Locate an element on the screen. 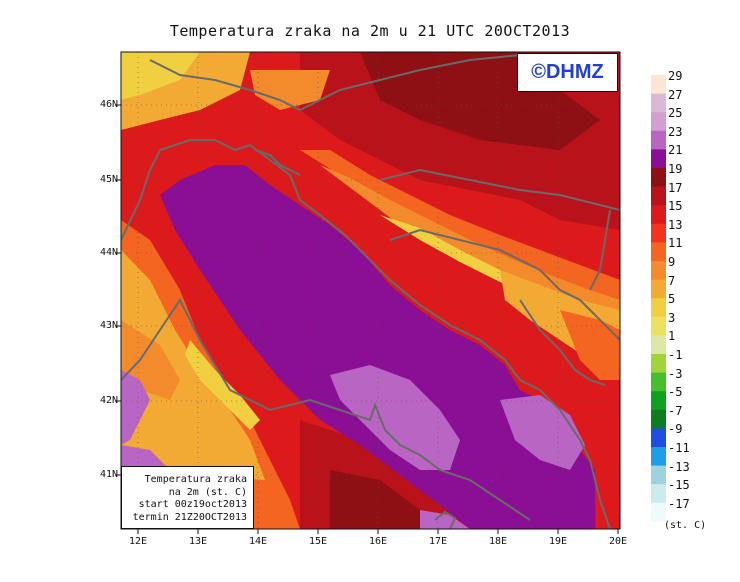  legend-label: -1 is located at coordinates (675, 355).